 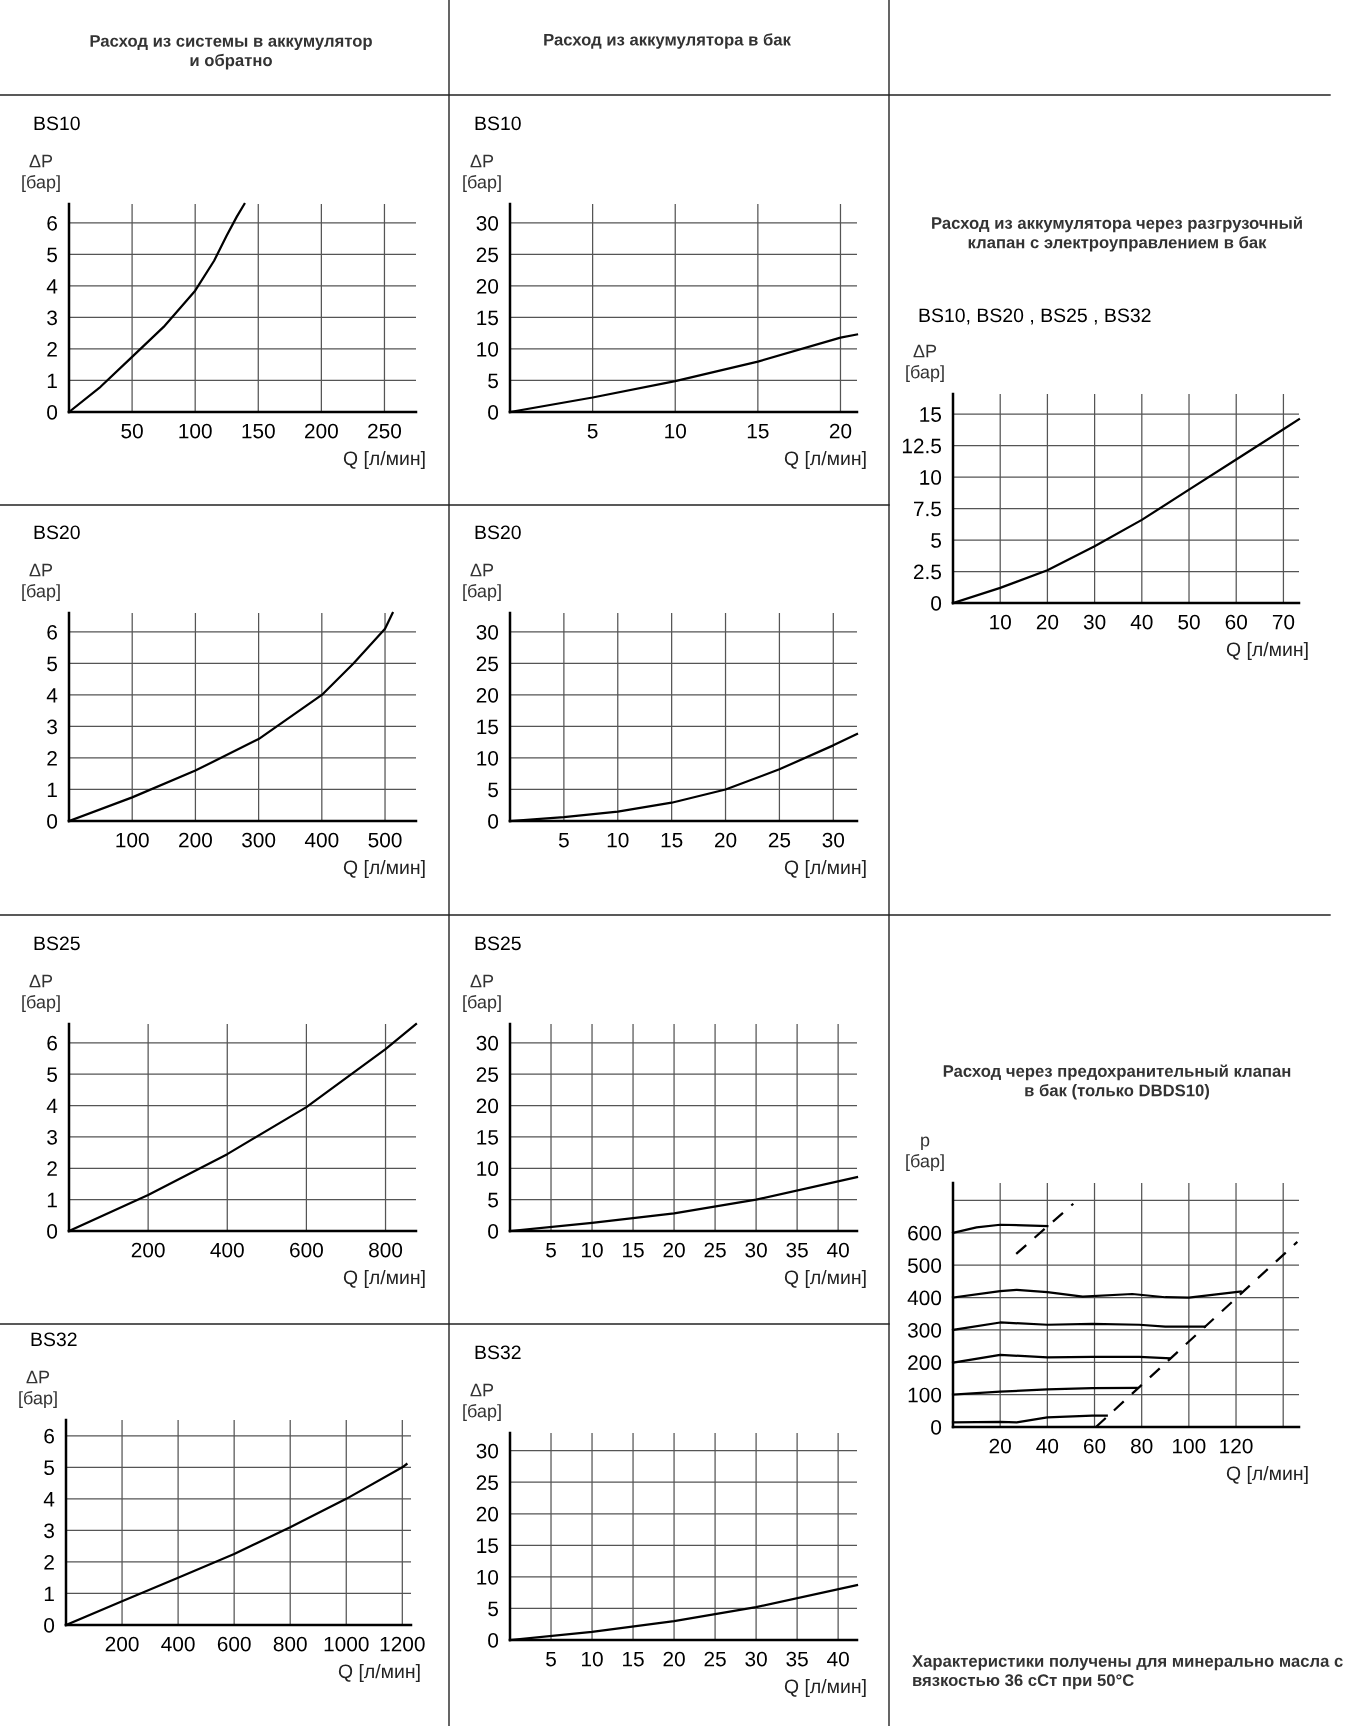 I want to click on text: Расход из системы в аккумулятор и обратно, so click(x=231, y=52).